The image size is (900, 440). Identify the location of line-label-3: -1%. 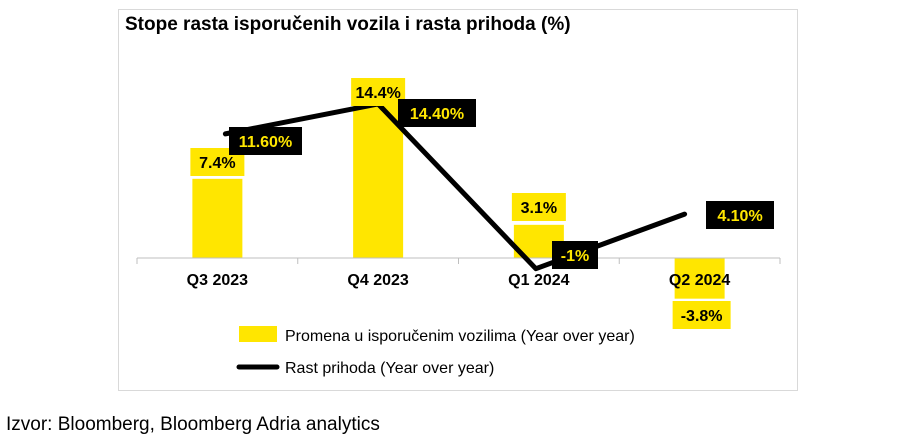
(575, 256).